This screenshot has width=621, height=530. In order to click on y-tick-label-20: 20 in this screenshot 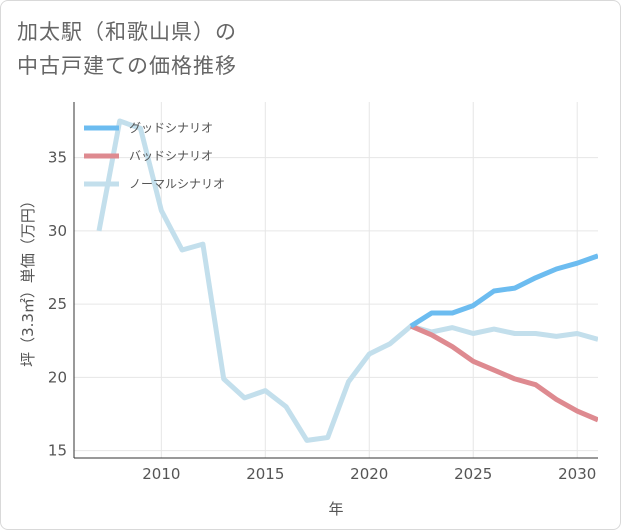, I will do `click(57, 377)`.